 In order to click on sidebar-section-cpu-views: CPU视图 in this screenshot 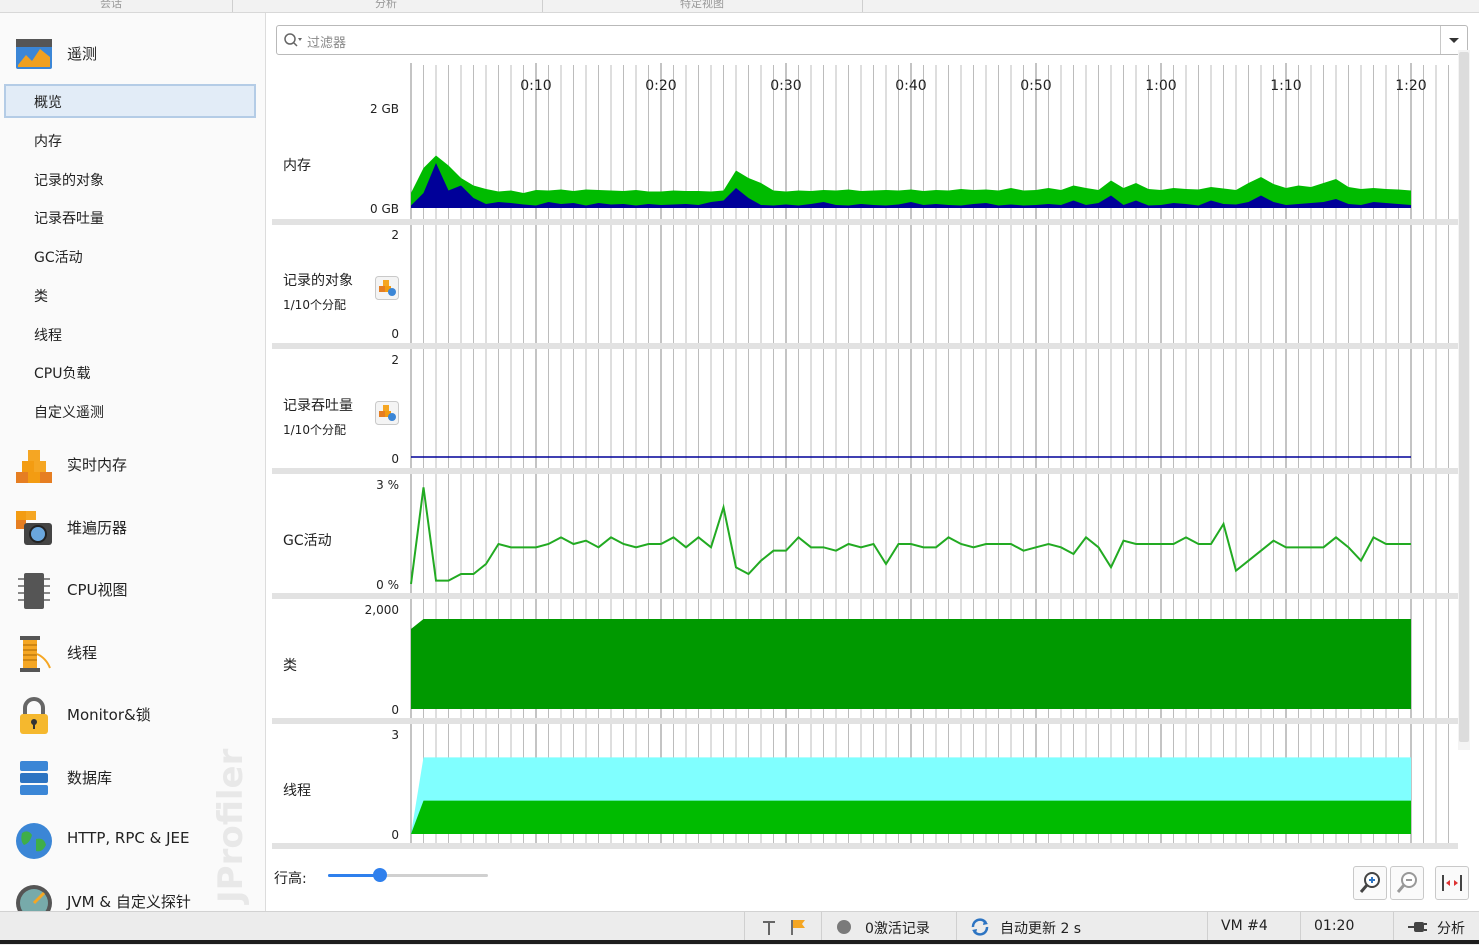, I will do `click(132, 588)`.